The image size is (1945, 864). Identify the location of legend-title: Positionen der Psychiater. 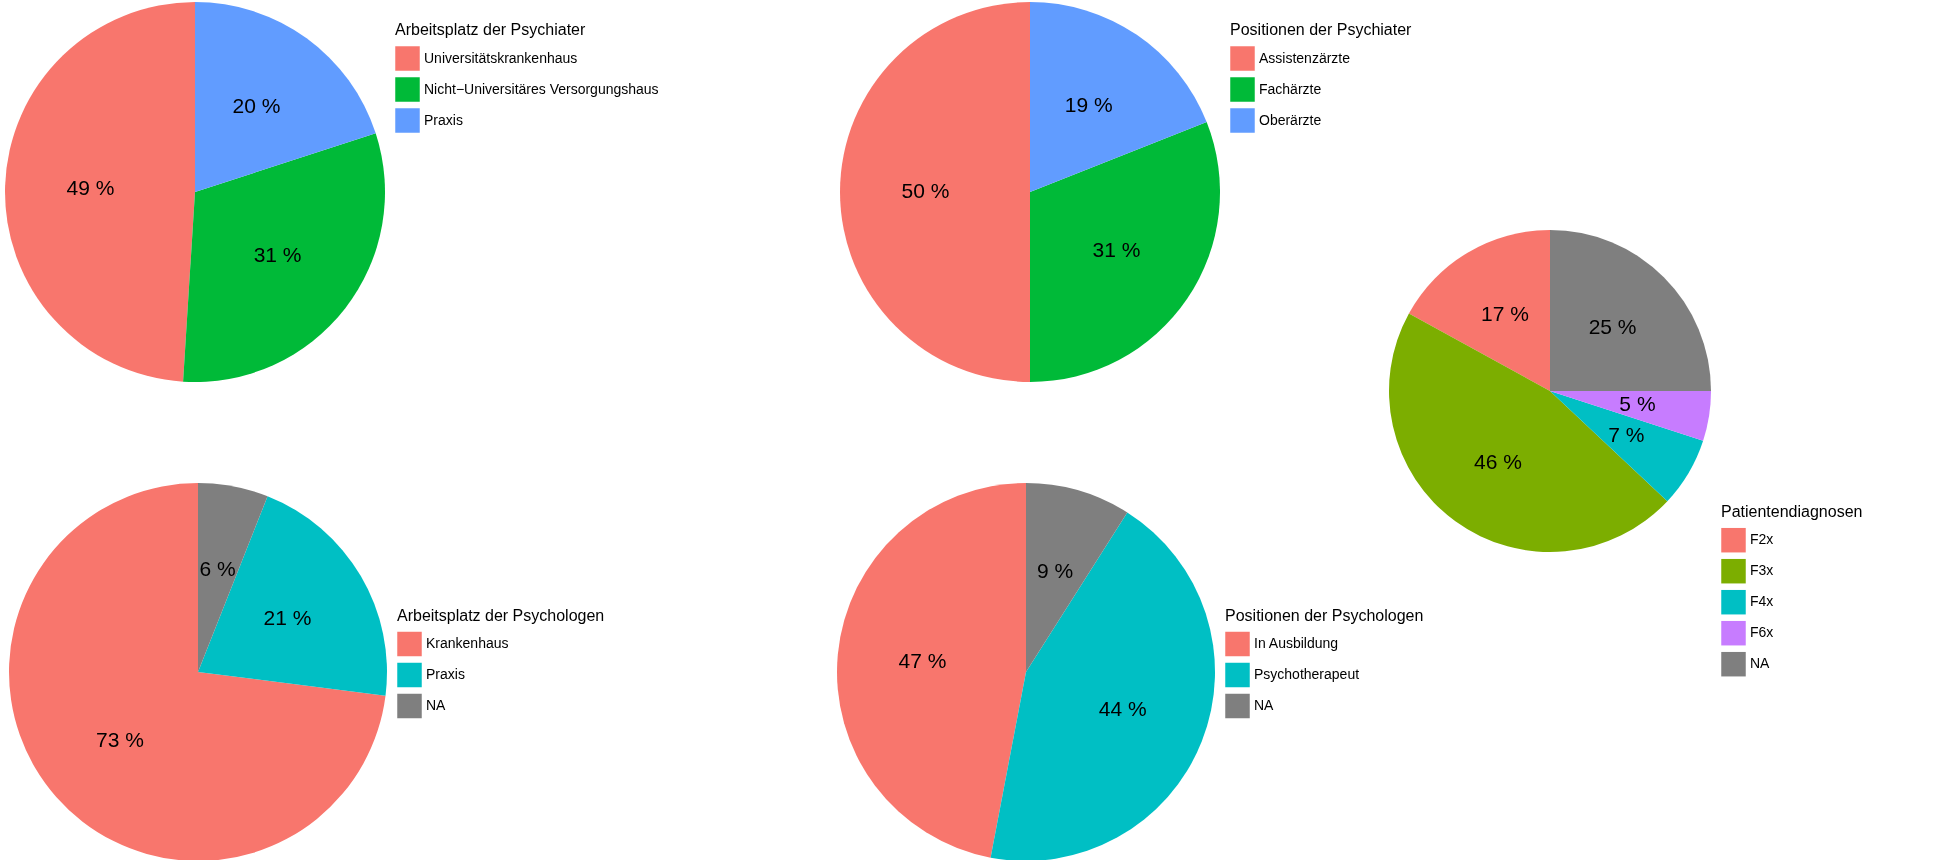
(1321, 29).